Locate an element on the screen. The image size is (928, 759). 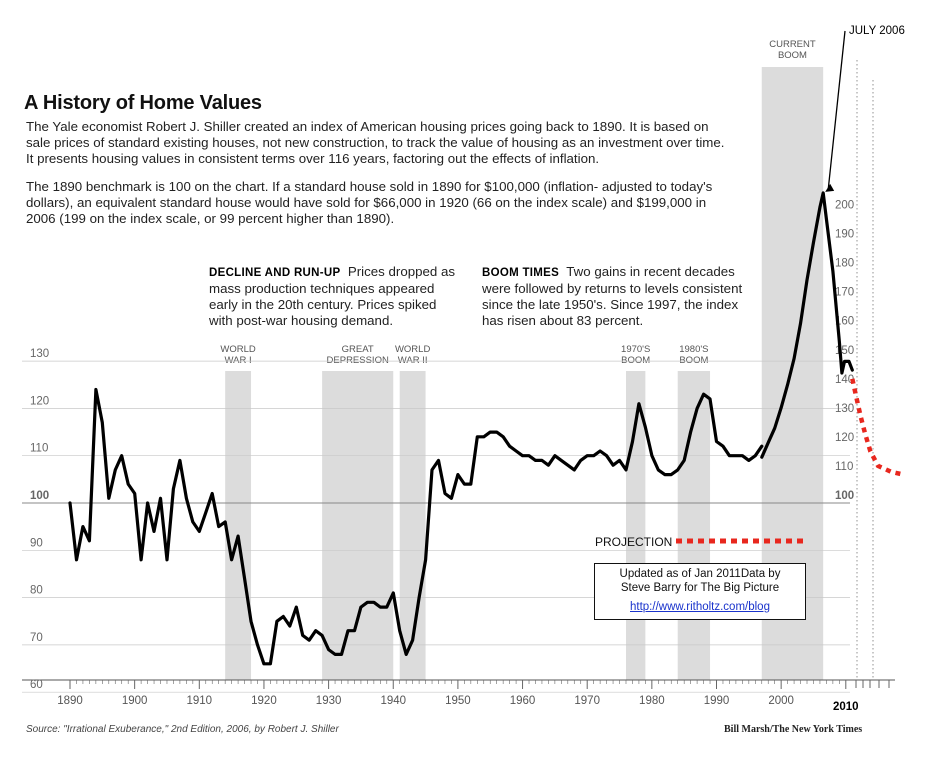
shade-label-3: BOOM is located at coordinates (635, 360).